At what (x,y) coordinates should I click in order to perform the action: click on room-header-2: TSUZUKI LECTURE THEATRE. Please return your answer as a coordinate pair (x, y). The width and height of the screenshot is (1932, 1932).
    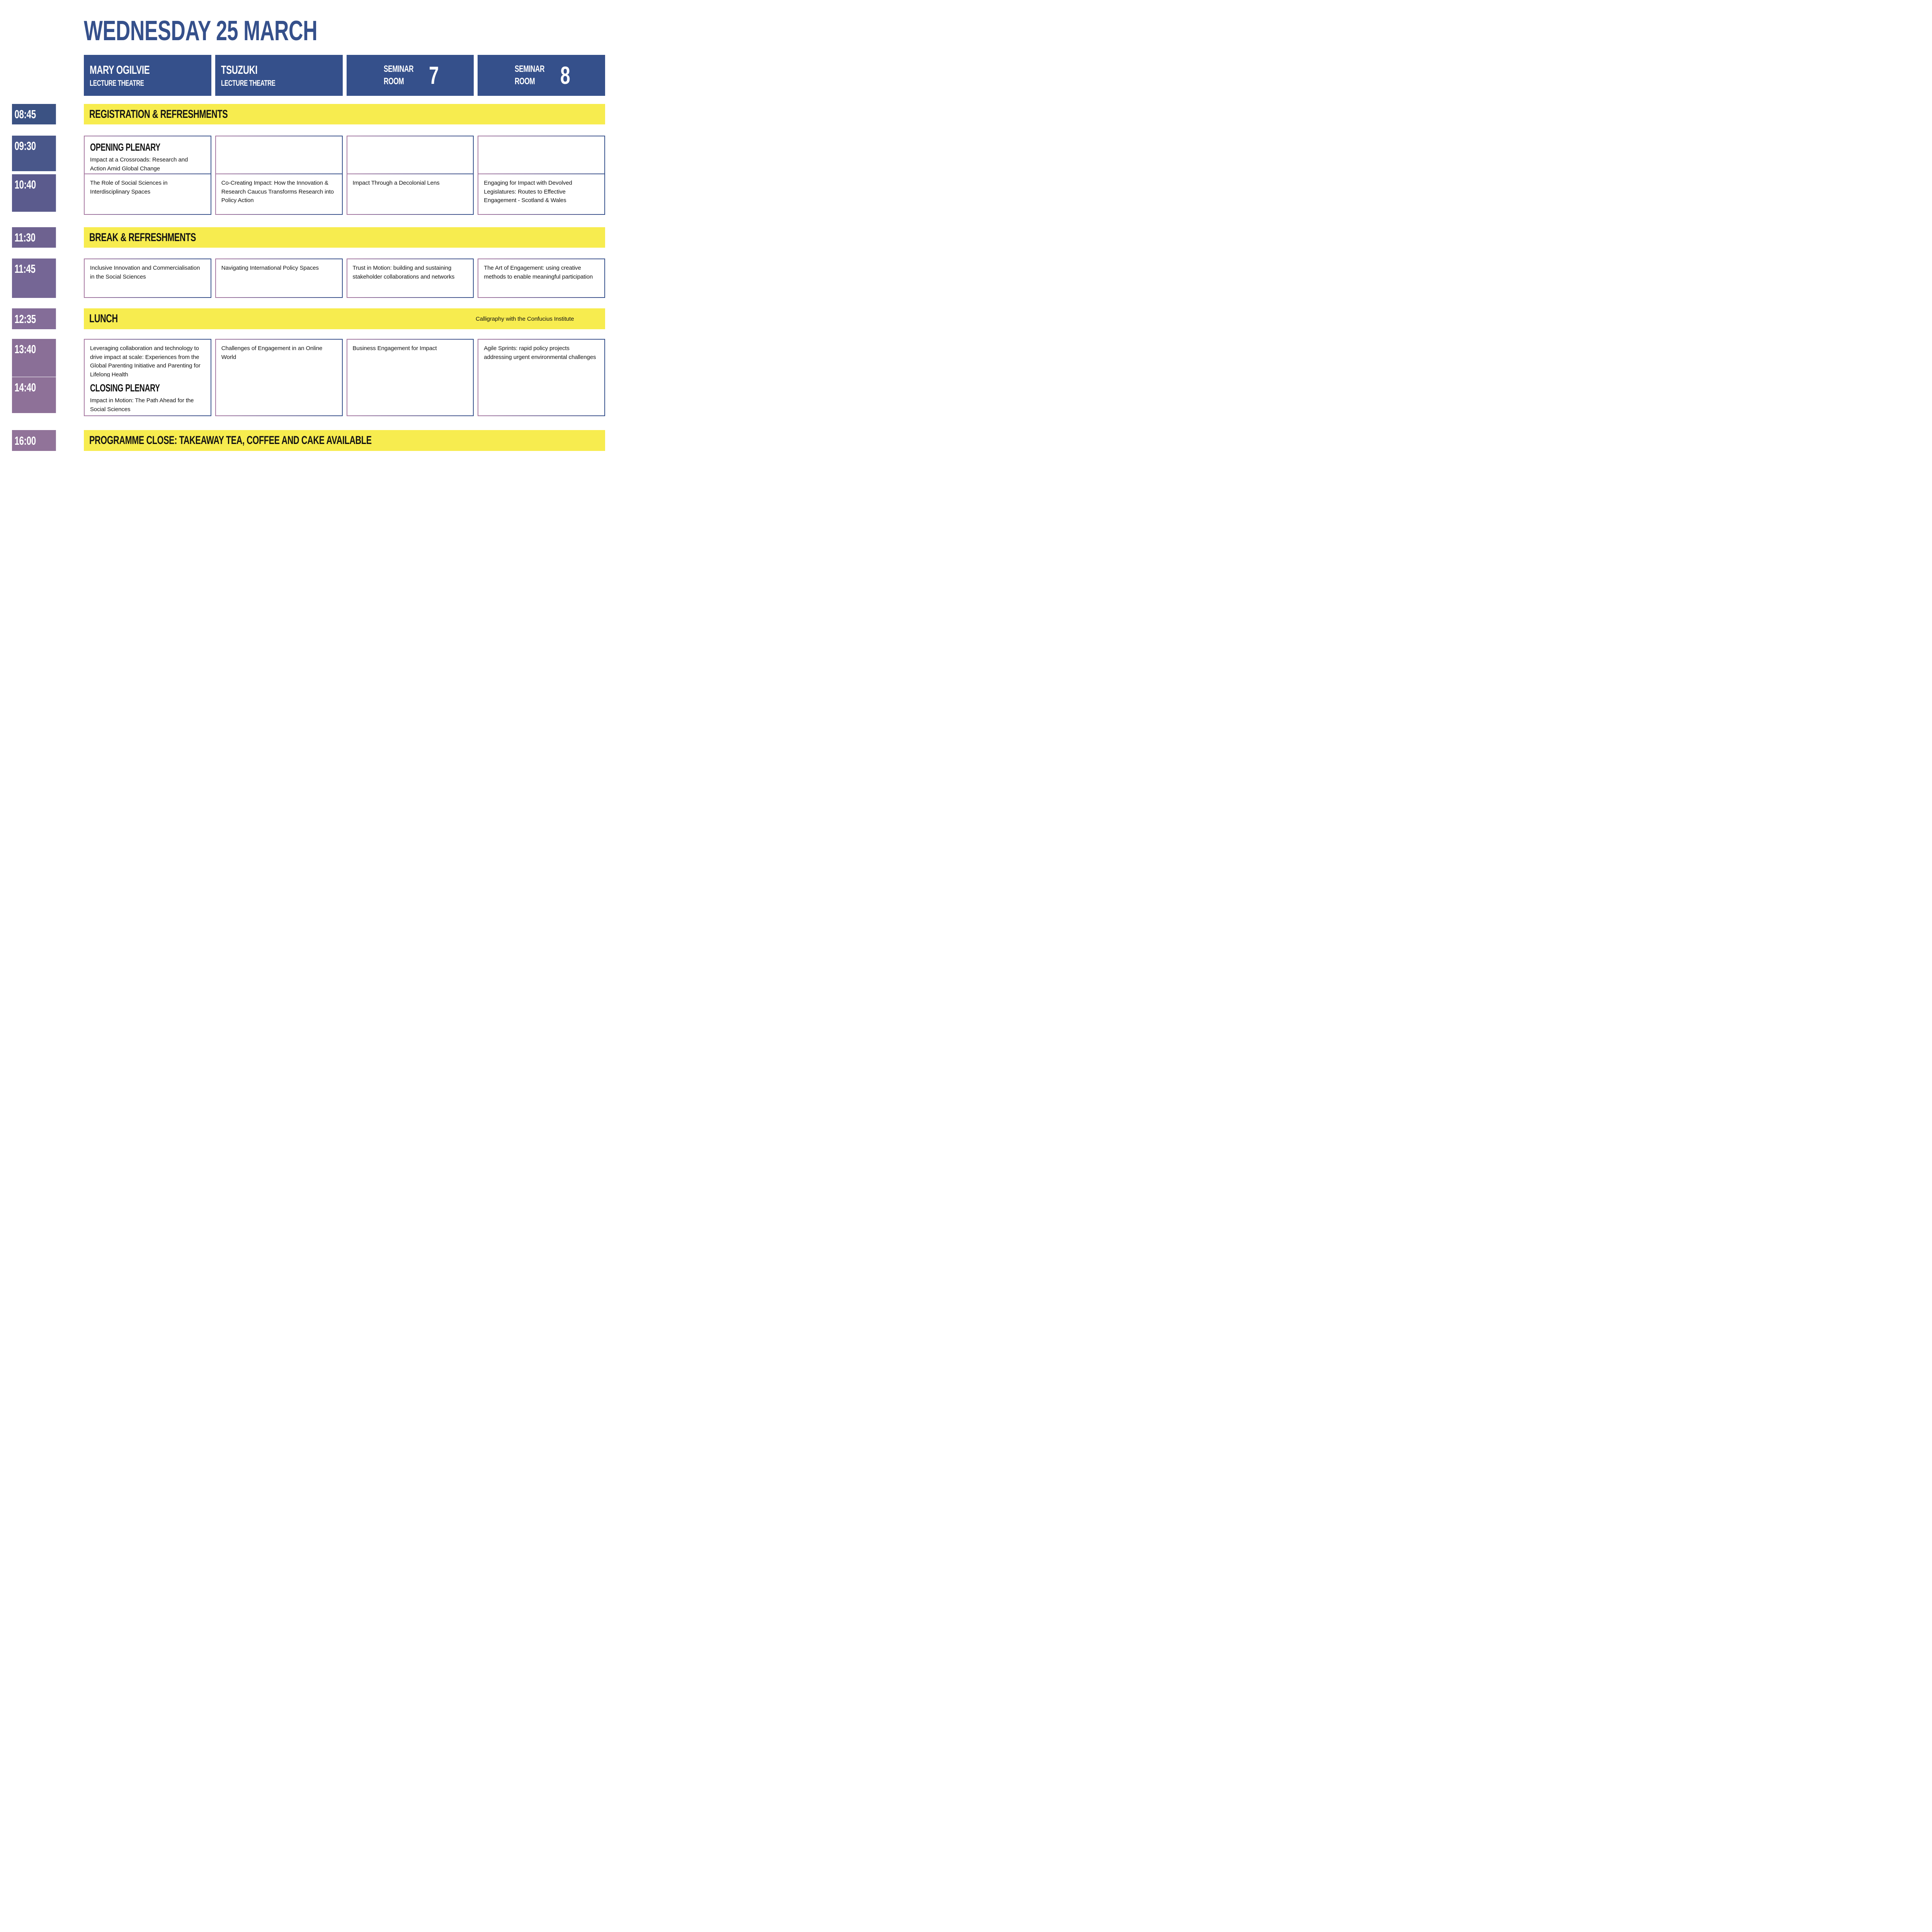
    Looking at the image, I should click on (279, 75).